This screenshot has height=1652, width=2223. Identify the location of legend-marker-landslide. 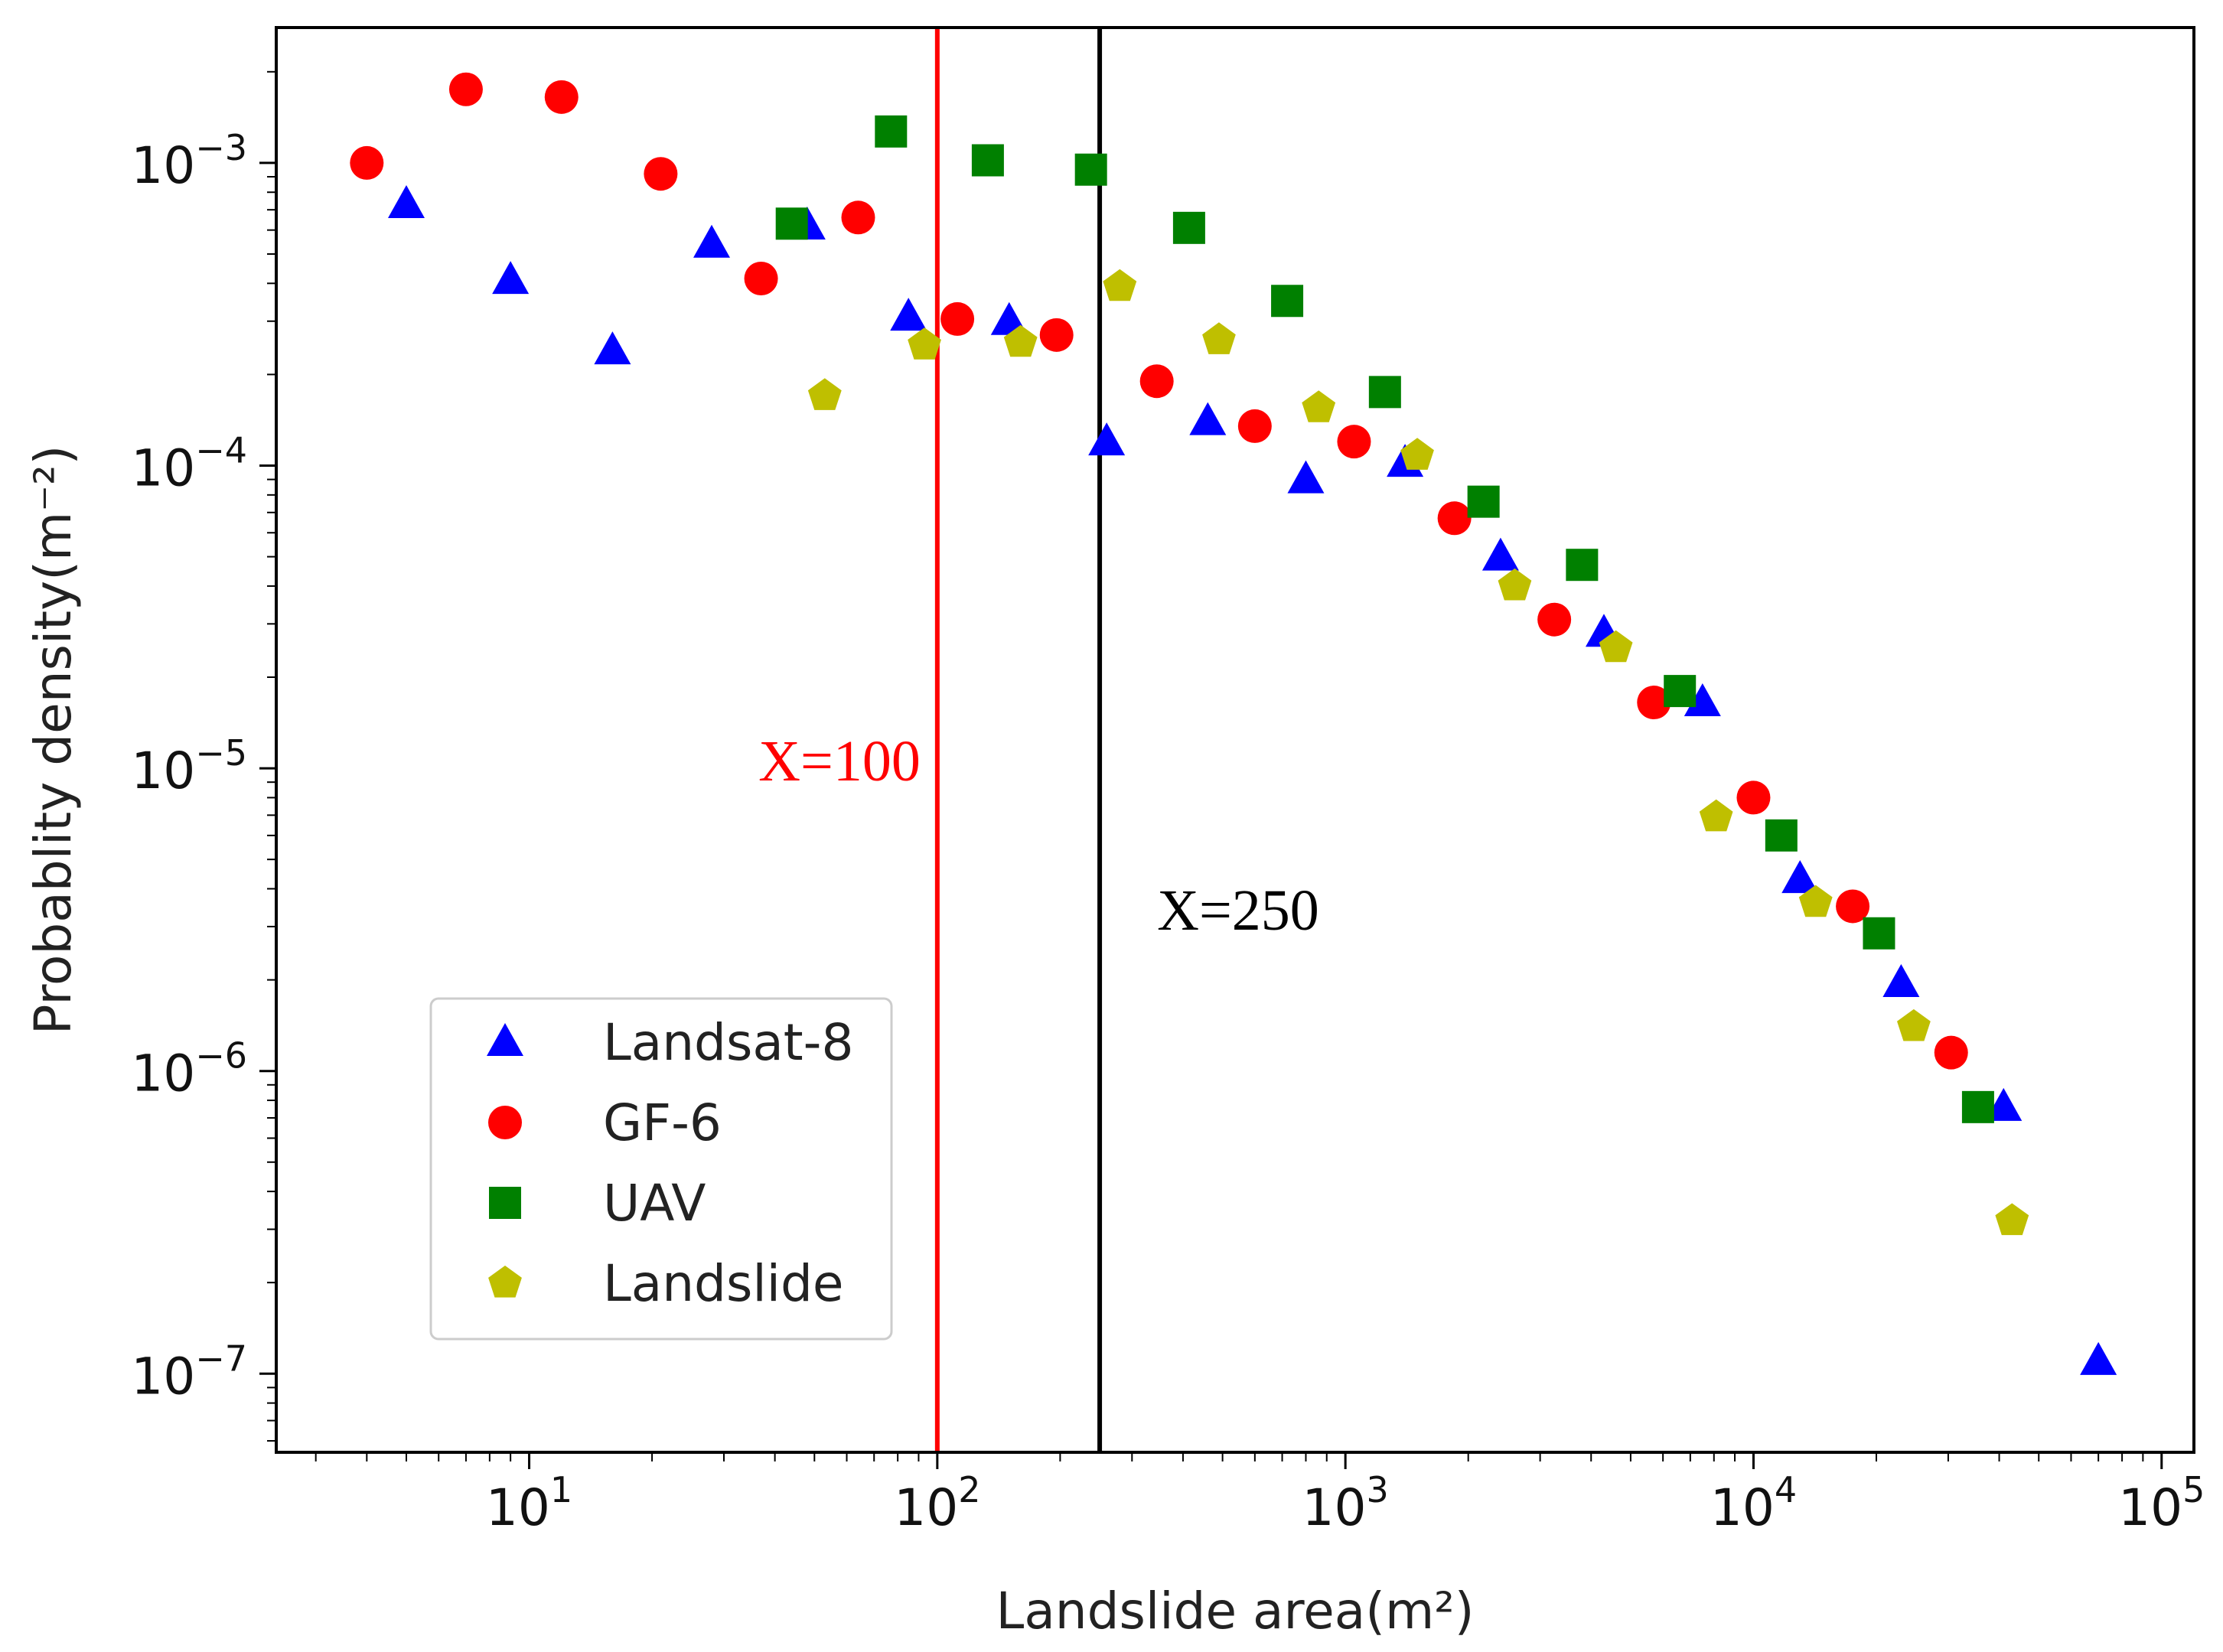
(505, 1282).